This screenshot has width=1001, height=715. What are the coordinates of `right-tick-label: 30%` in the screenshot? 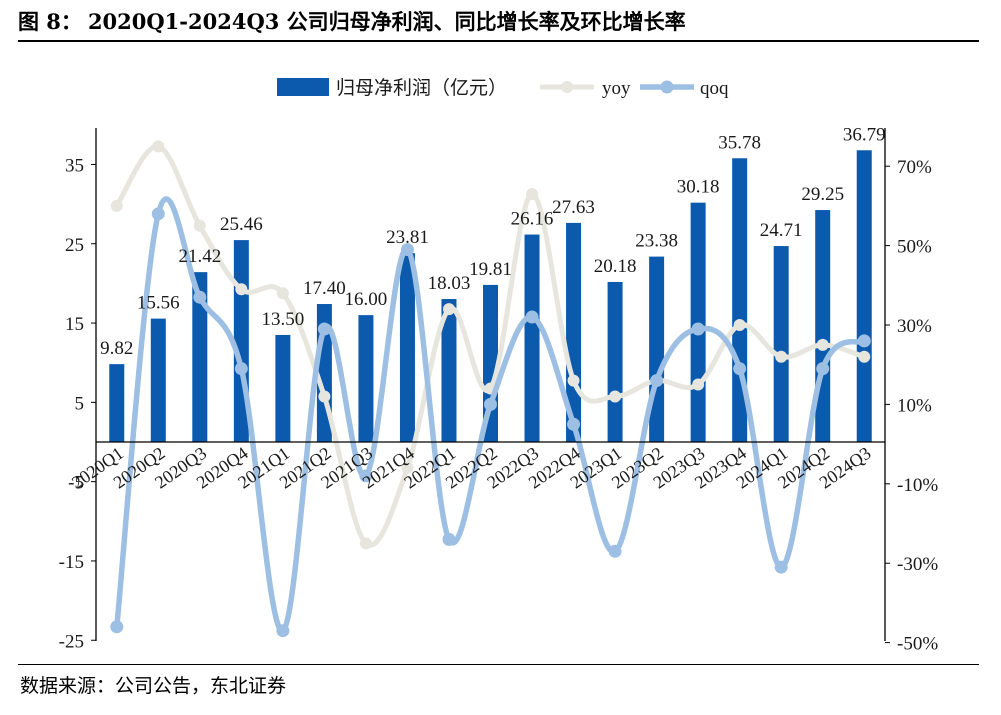 It's located at (914, 326).